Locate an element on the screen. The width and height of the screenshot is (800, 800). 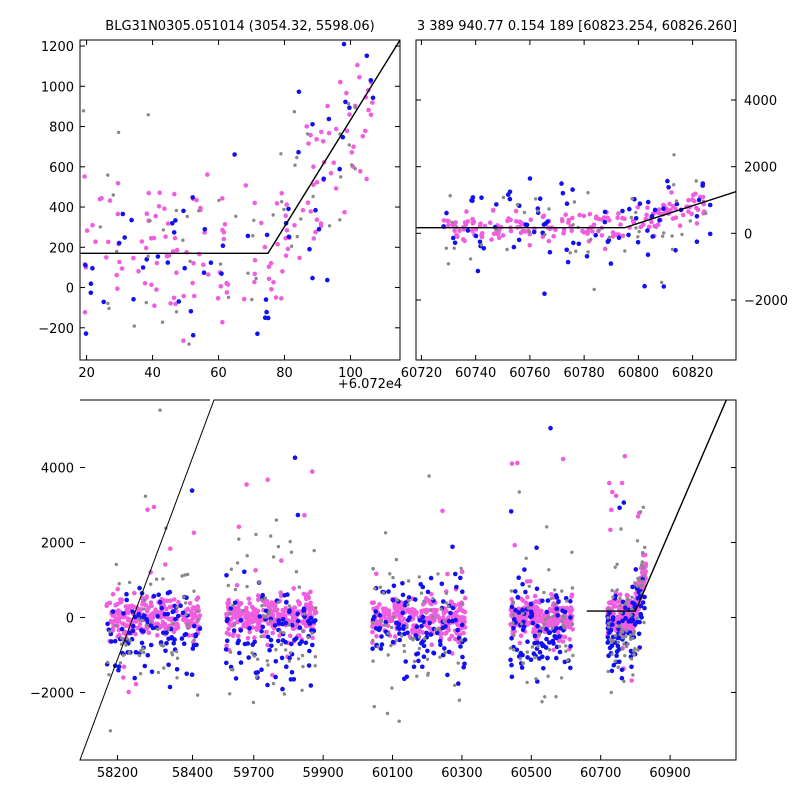
bottom-x-tick-label: 59700 is located at coordinates (253, 773).